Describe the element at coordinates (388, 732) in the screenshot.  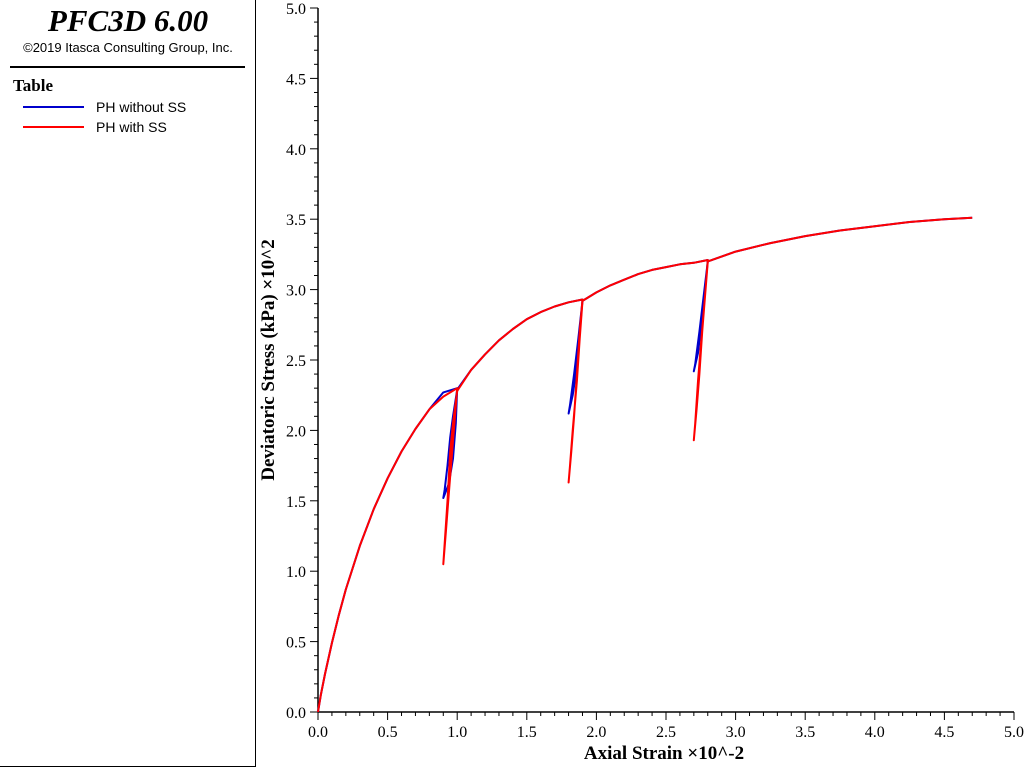
I see `x-tick-label: 0.5` at that location.